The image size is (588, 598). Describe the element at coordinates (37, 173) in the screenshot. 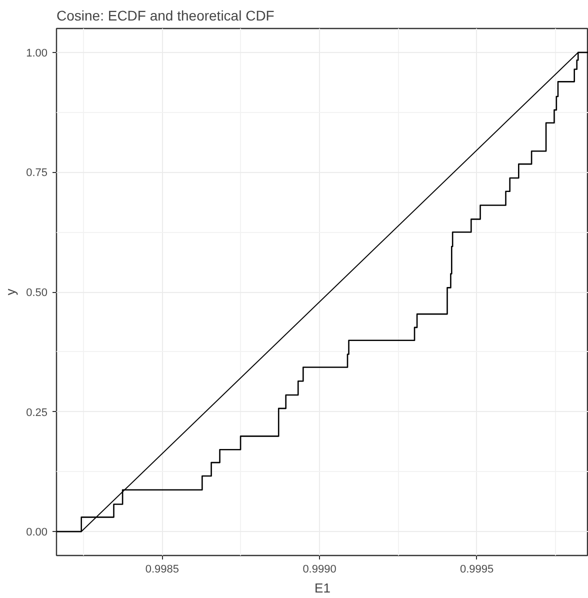

I see `y-tick-label: 0.75` at that location.